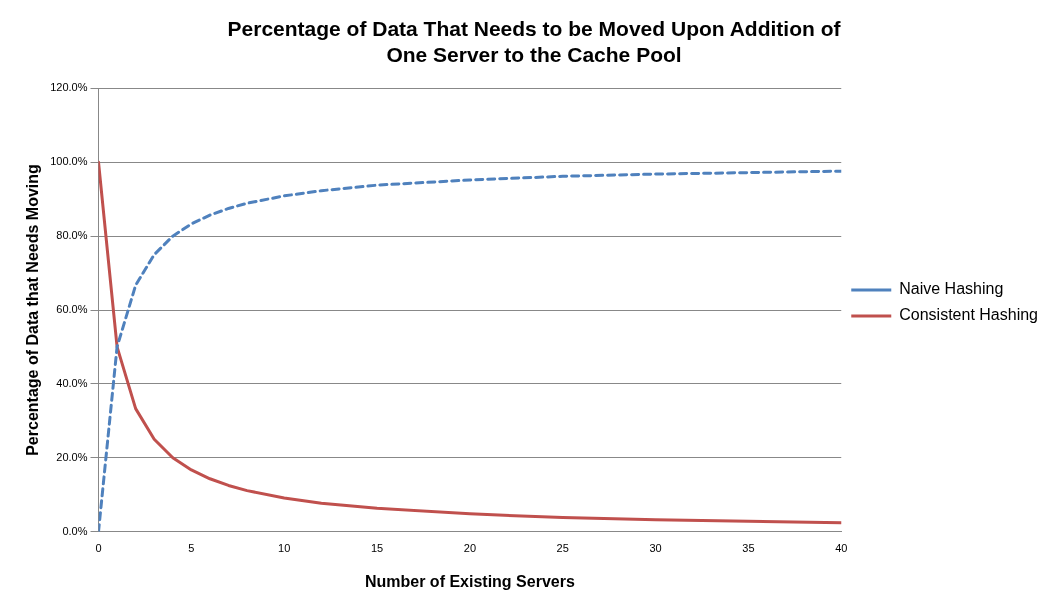 The height and width of the screenshot is (606, 1058). I want to click on x-tick-label: 40, so click(841, 548).